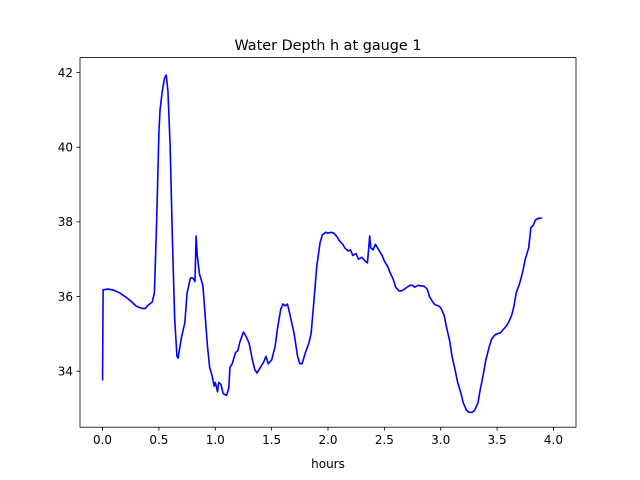  Describe the element at coordinates (497, 440) in the screenshot. I see `x-tick-label: 3.5` at that location.